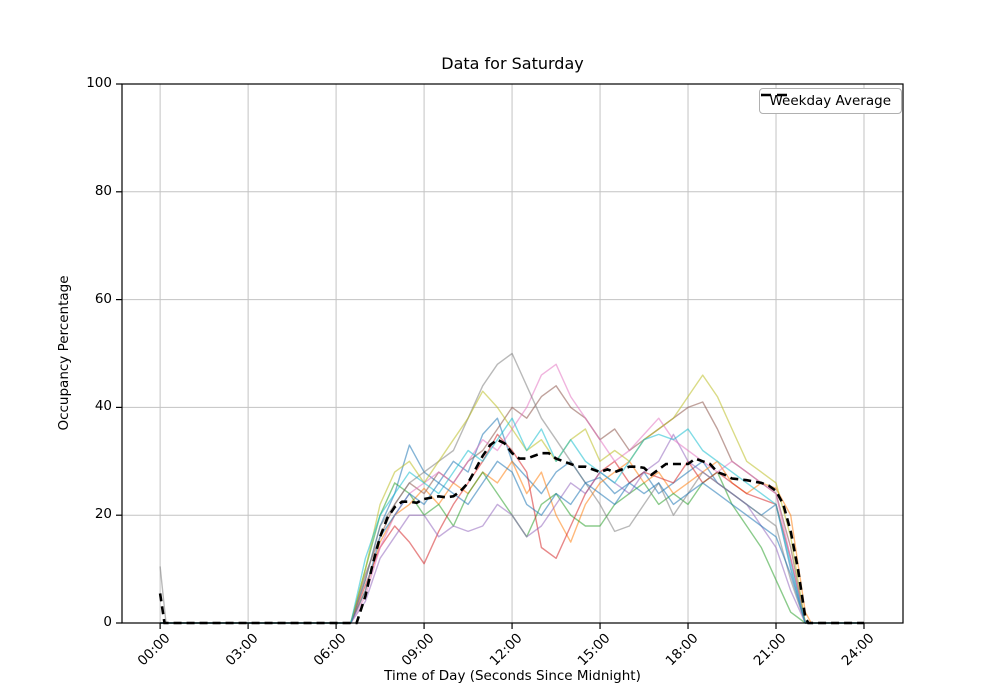 This screenshot has height=700, width=1000. What do you see at coordinates (103, 298) in the screenshot?
I see `y-tick-label: 60` at bounding box center [103, 298].